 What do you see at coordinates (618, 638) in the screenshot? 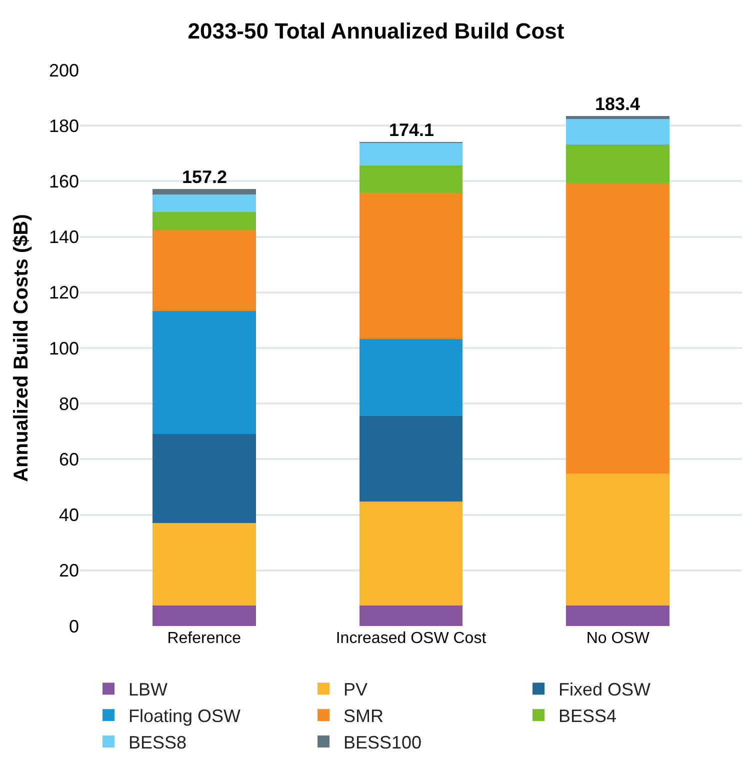
I see `x-tick-label: No OSW` at bounding box center [618, 638].